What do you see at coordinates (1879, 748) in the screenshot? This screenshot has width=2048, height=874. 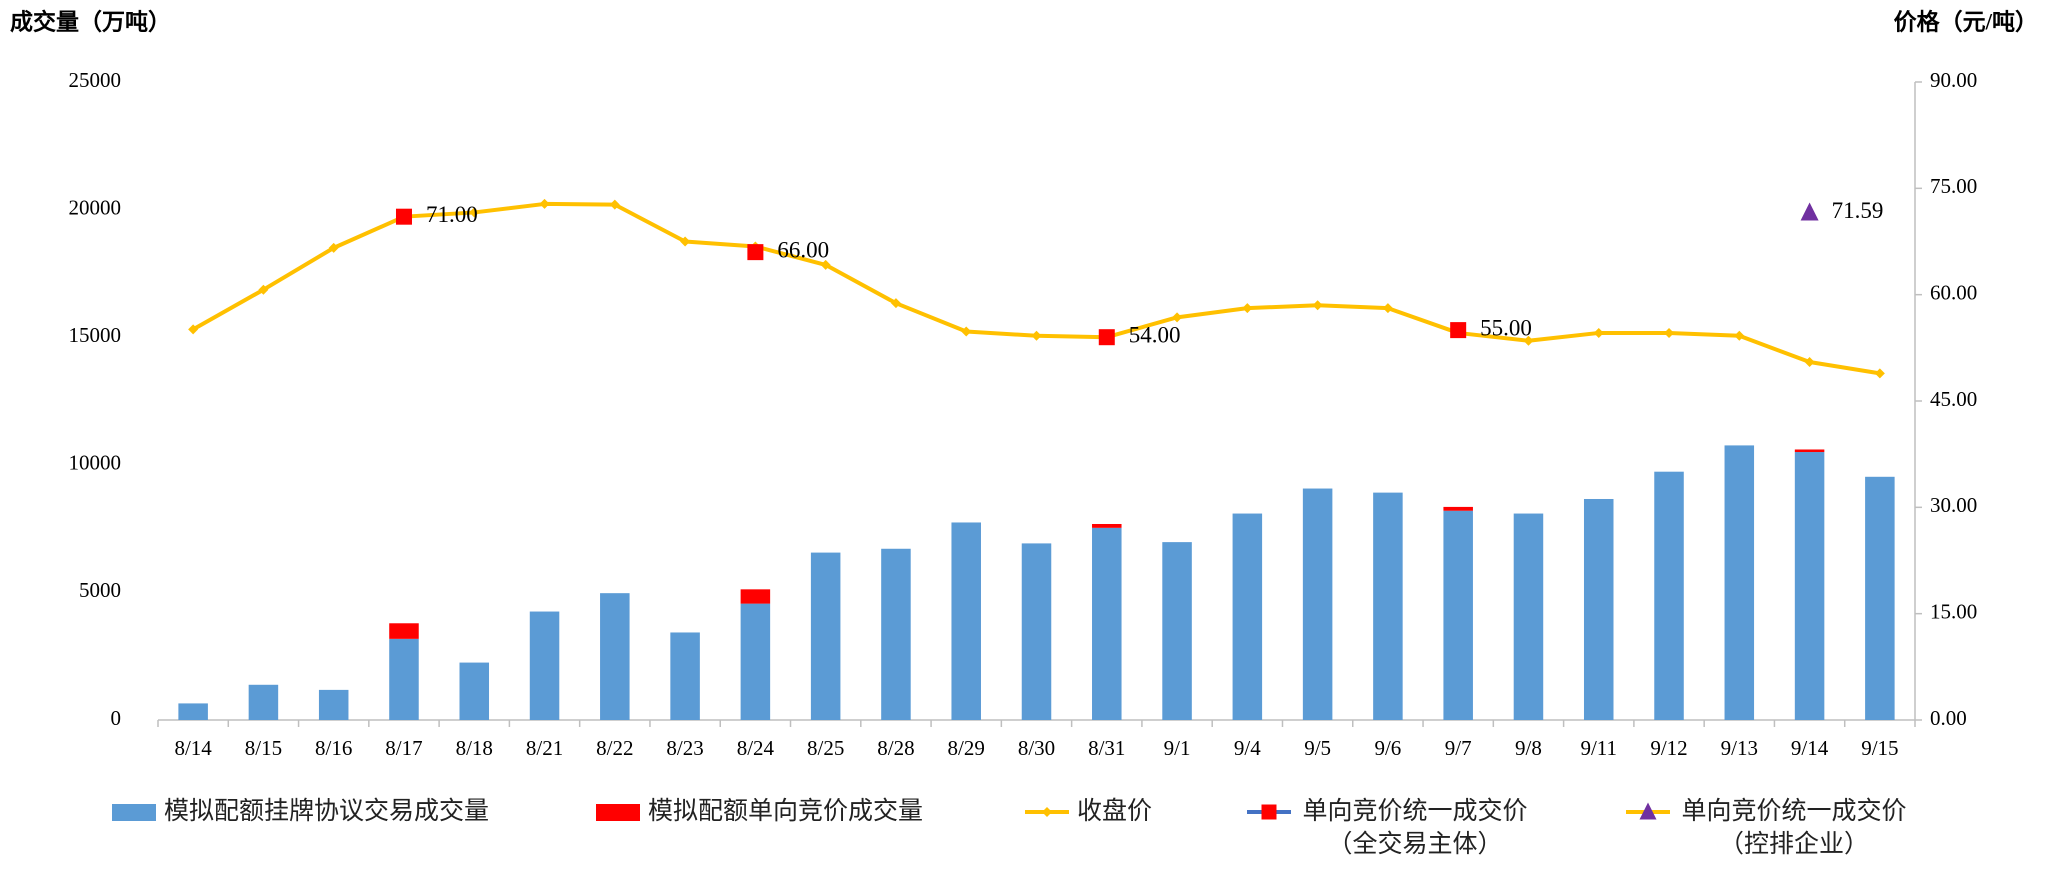 I see `x-tick-label: 9/15` at bounding box center [1879, 748].